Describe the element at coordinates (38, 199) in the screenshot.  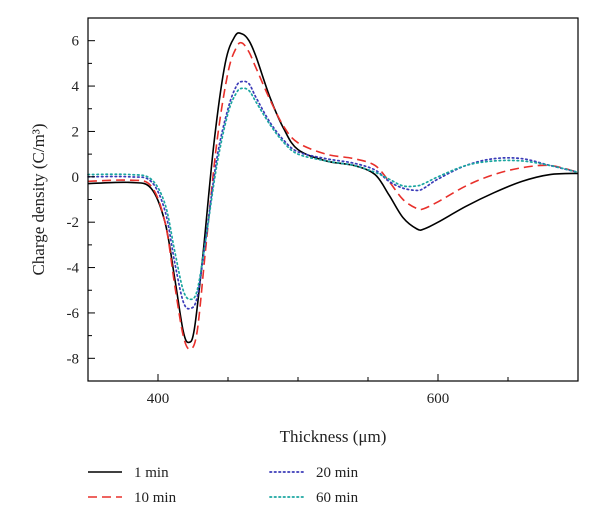
I see `y-axis-label: Charge density (C/m³)` at that location.